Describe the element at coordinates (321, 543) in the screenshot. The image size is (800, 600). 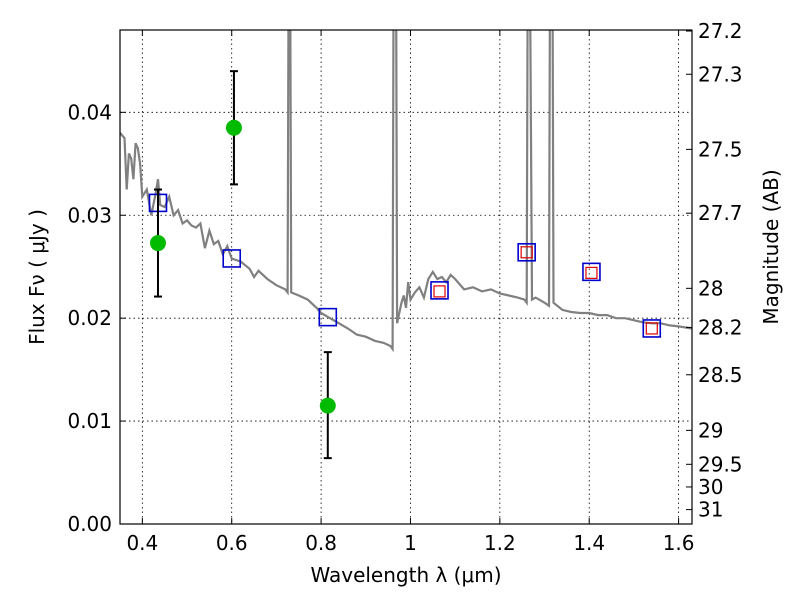
I see `x-tick-label: 0.8` at that location.